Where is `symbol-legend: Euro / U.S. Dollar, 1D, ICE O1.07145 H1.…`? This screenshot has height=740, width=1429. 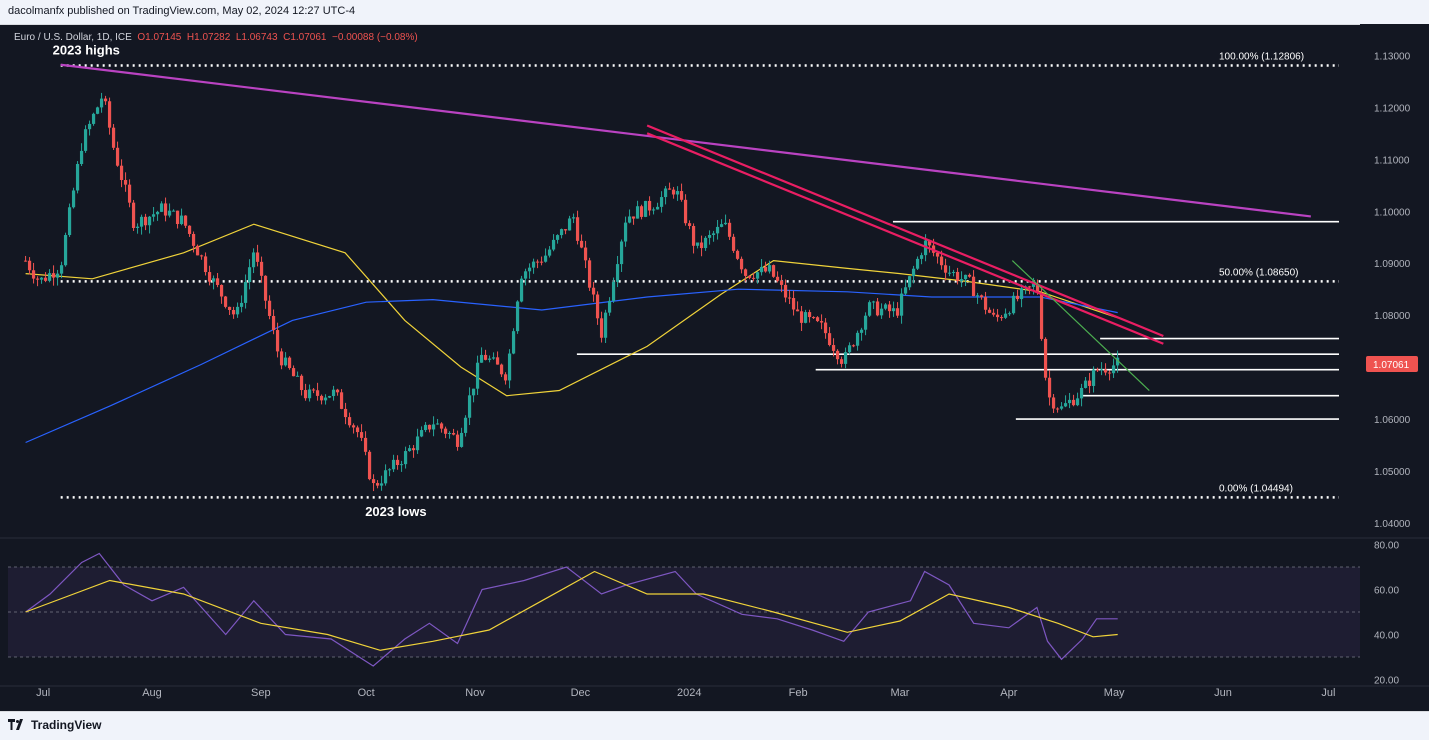
symbol-legend: Euro / U.S. Dollar, 1D, ICE O1.07145 H1.… is located at coordinates (216, 37).